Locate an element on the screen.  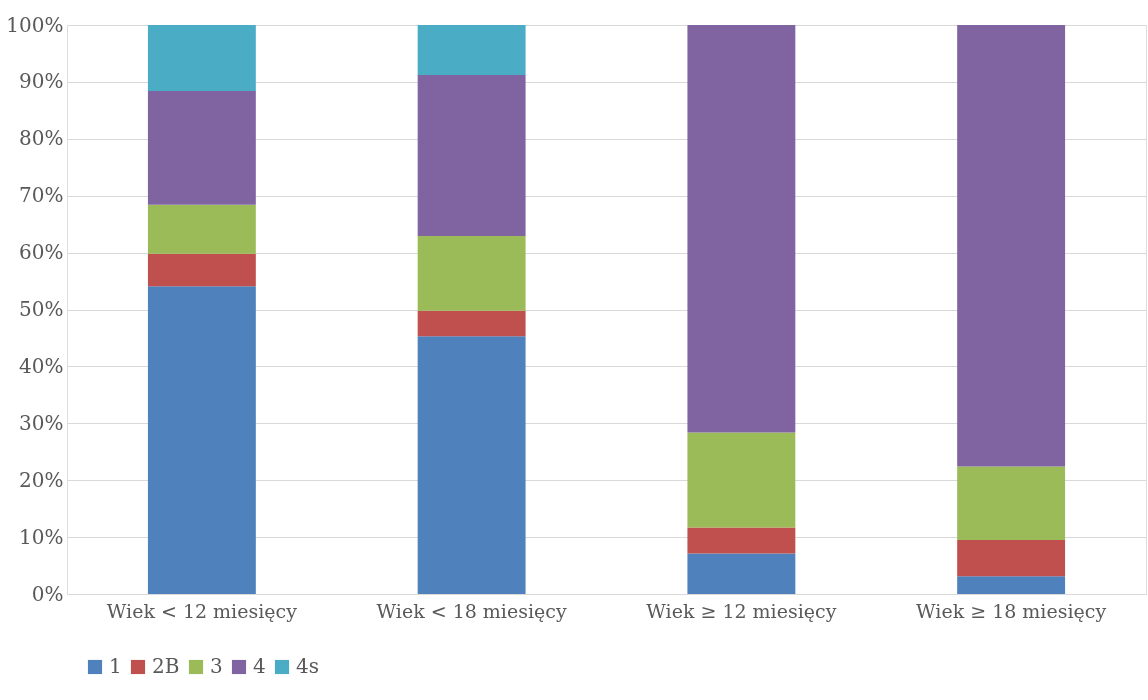
y-tick-label: 40% is located at coordinates (41, 365).